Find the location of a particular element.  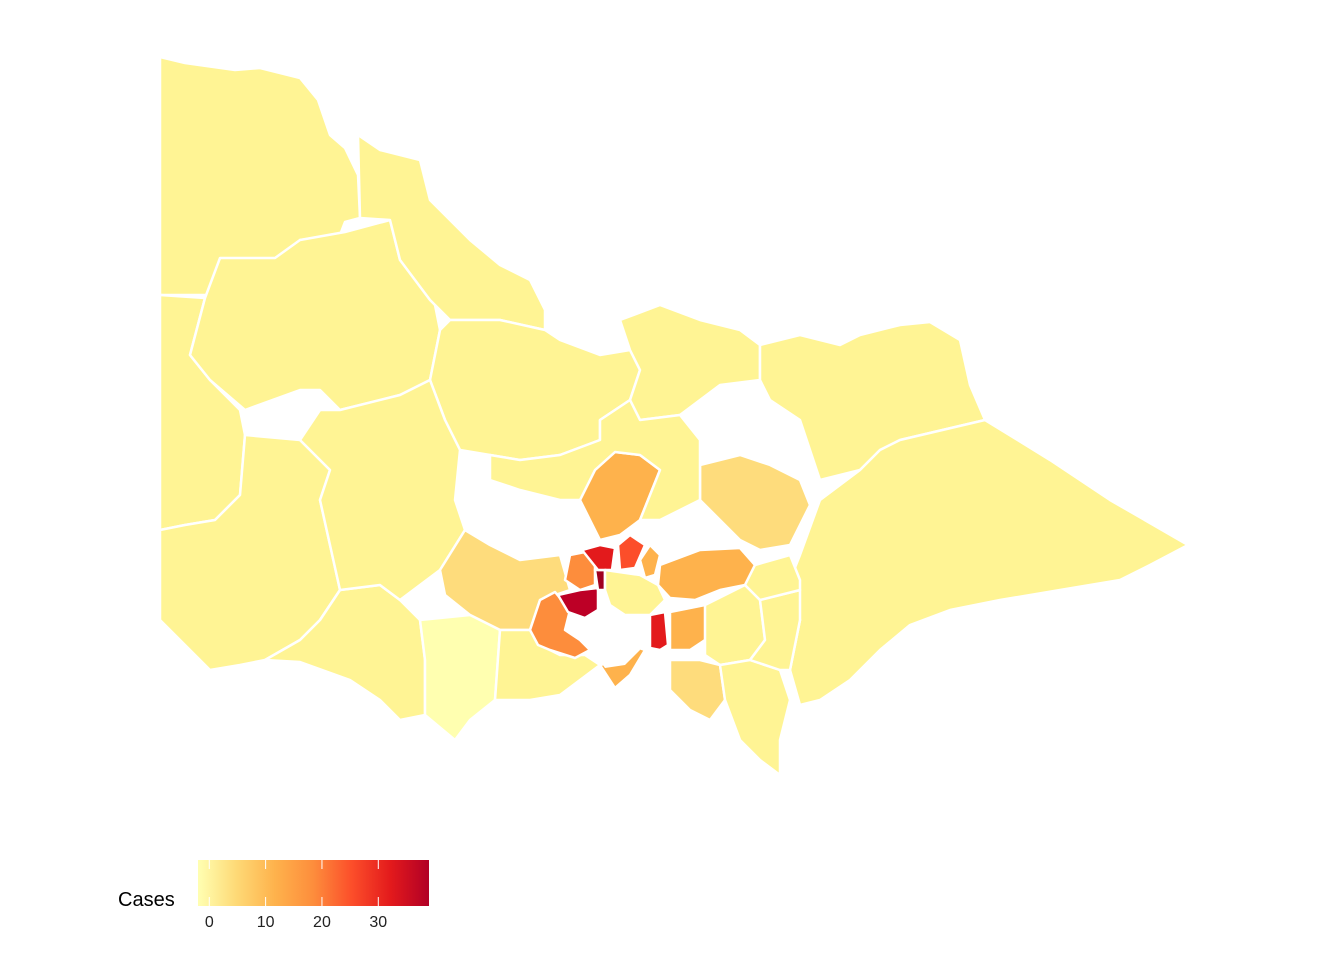

legend-tick-label: 30 is located at coordinates (378, 922).